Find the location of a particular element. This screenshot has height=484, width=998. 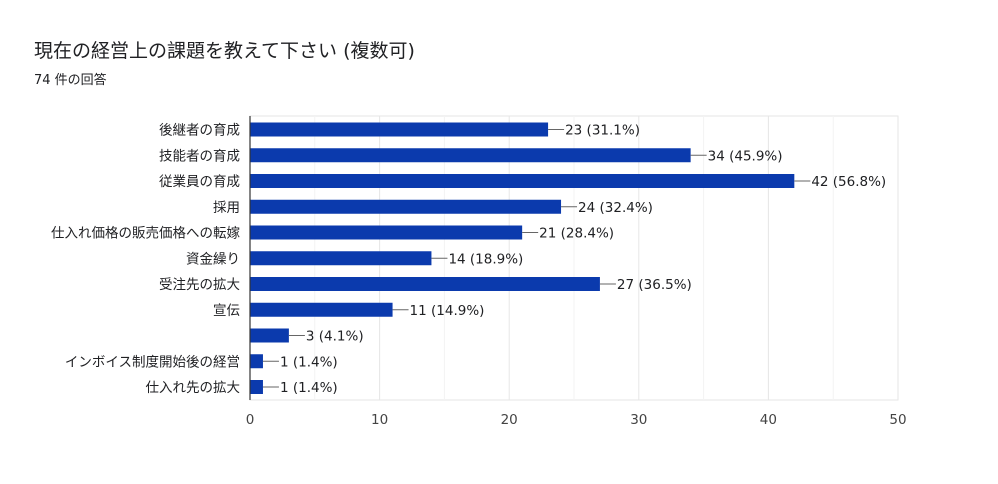

data-label: 24 (32.4%) is located at coordinates (615, 208).